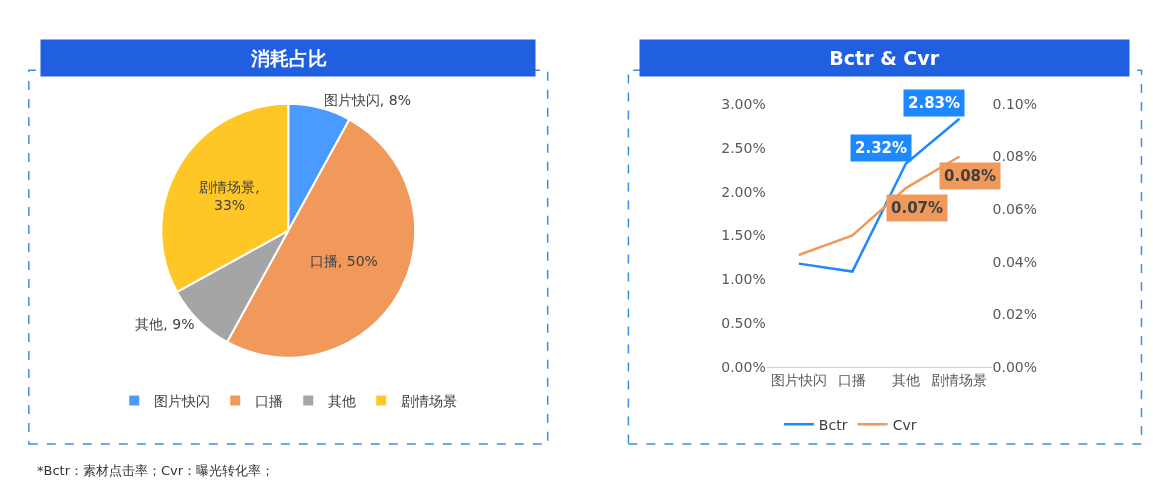 The image size is (1153, 495). Describe the element at coordinates (934, 103) in the screenshot. I see `data-label: 2.83%` at that location.